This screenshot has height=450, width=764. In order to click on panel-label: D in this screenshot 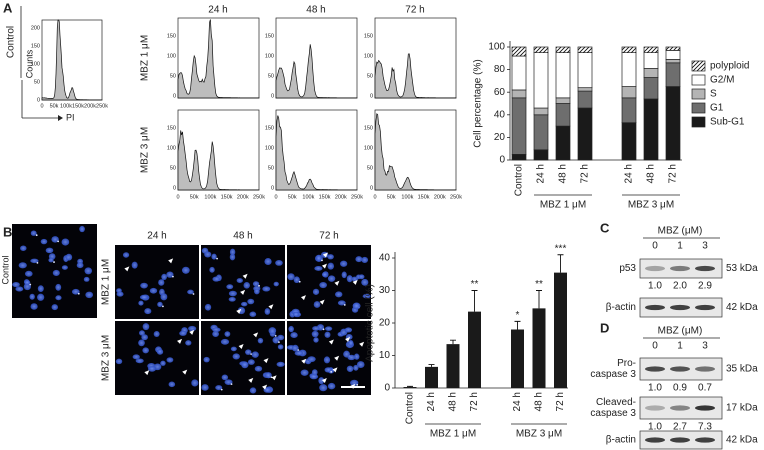, I will do `click(604, 327)`.